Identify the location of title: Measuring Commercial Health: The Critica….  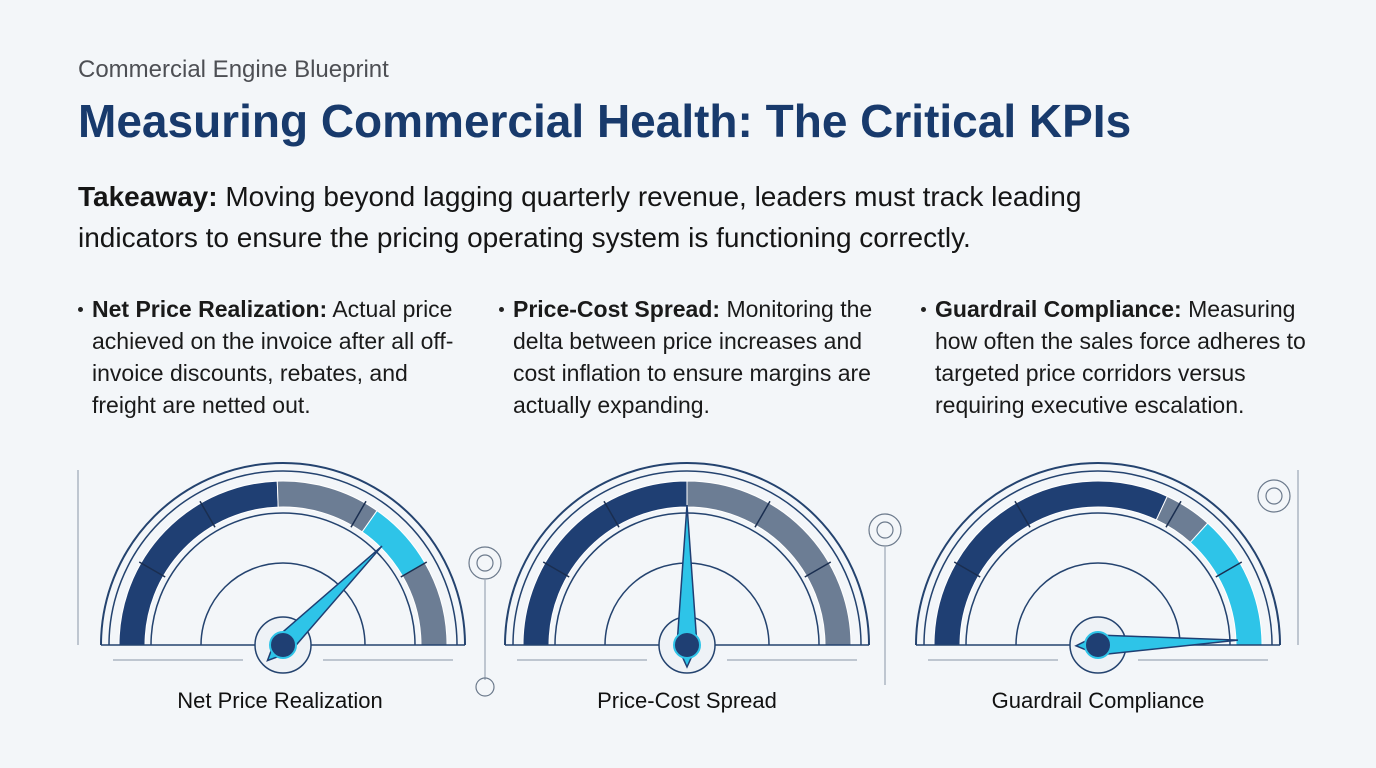
(605, 121).